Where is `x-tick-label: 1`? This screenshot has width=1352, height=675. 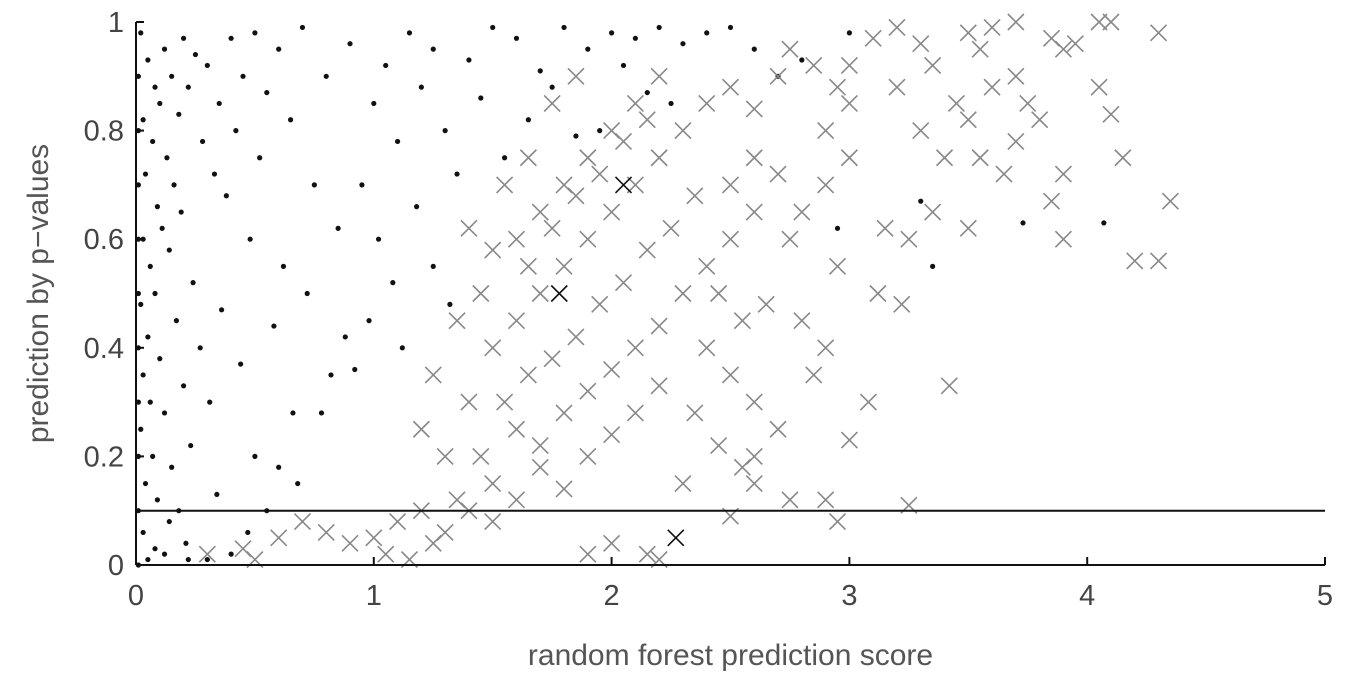
x-tick-label: 1 is located at coordinates (374, 596).